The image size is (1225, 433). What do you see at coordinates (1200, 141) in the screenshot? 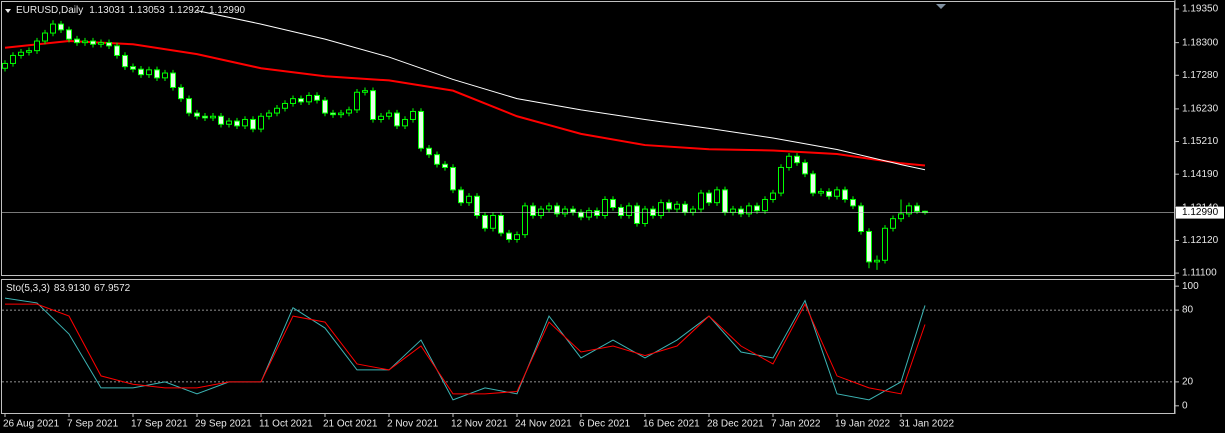
I see `y-tick-label: 1.15210` at bounding box center [1200, 141].